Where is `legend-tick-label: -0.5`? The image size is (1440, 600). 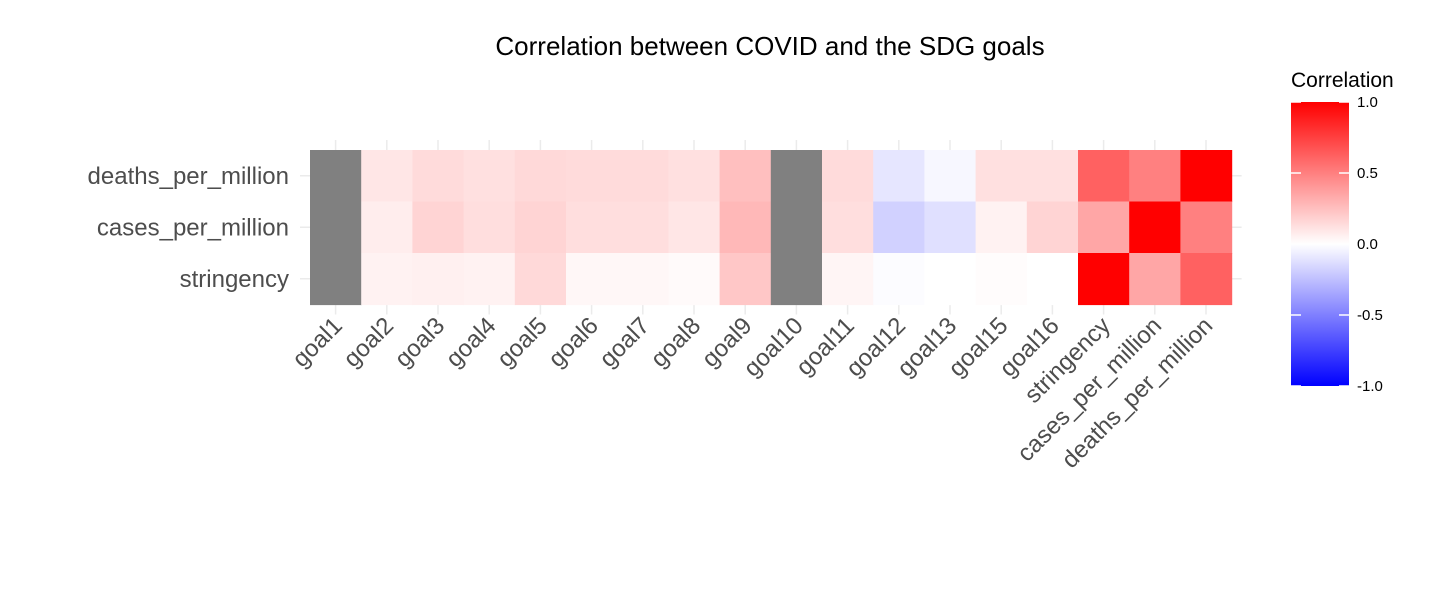
legend-tick-label: -0.5 is located at coordinates (1370, 315).